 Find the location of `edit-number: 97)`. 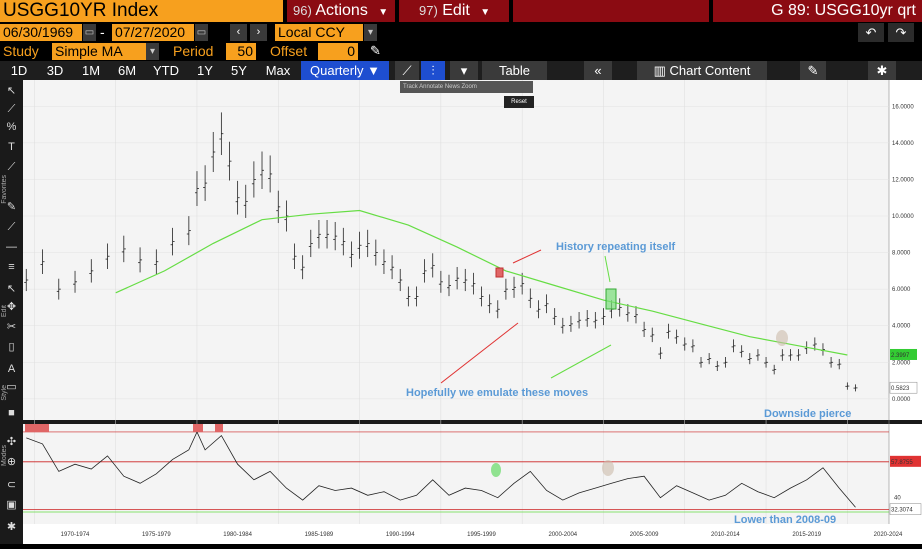

edit-number: 97) is located at coordinates (428, 10).